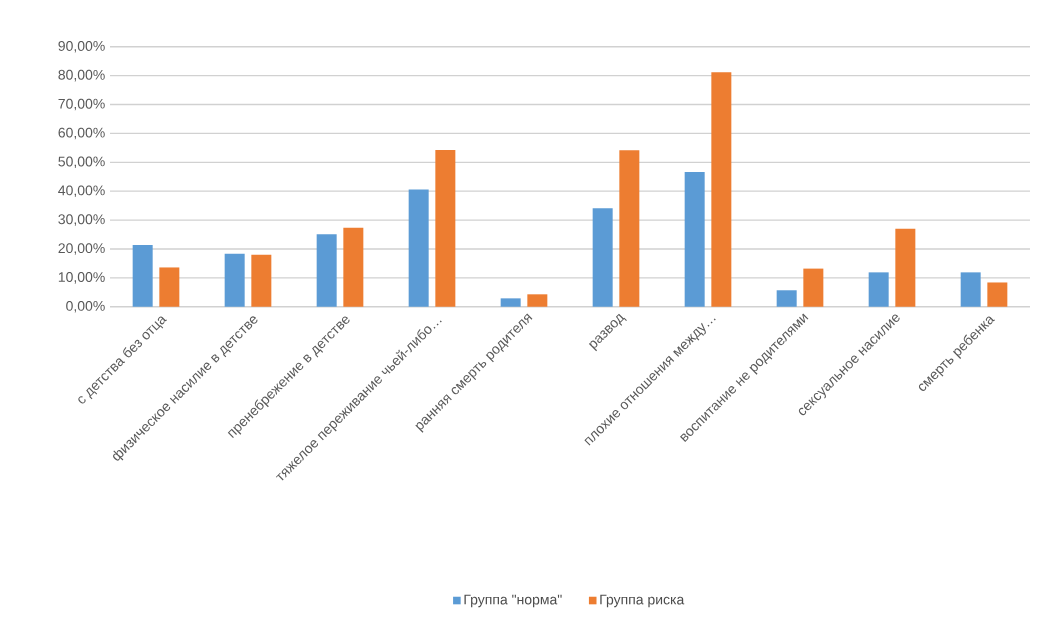  Describe the element at coordinates (81, 220) in the screenshot. I see `y-tick-label: 30,00%` at that location.